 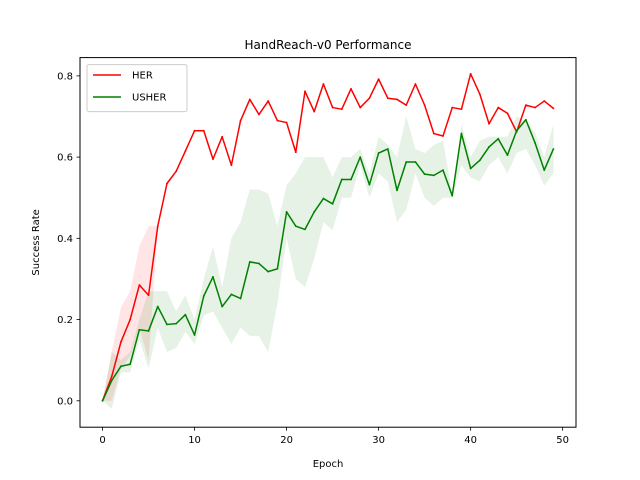 What do you see at coordinates (286, 440) in the screenshot?
I see `x-tick-label: 20` at bounding box center [286, 440].